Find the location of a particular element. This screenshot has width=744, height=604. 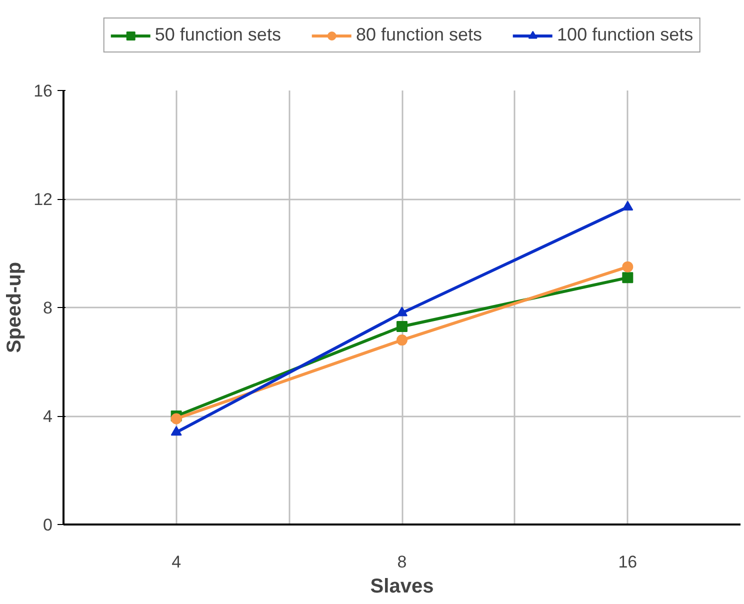

y-tick-label: 12 is located at coordinates (43, 199).